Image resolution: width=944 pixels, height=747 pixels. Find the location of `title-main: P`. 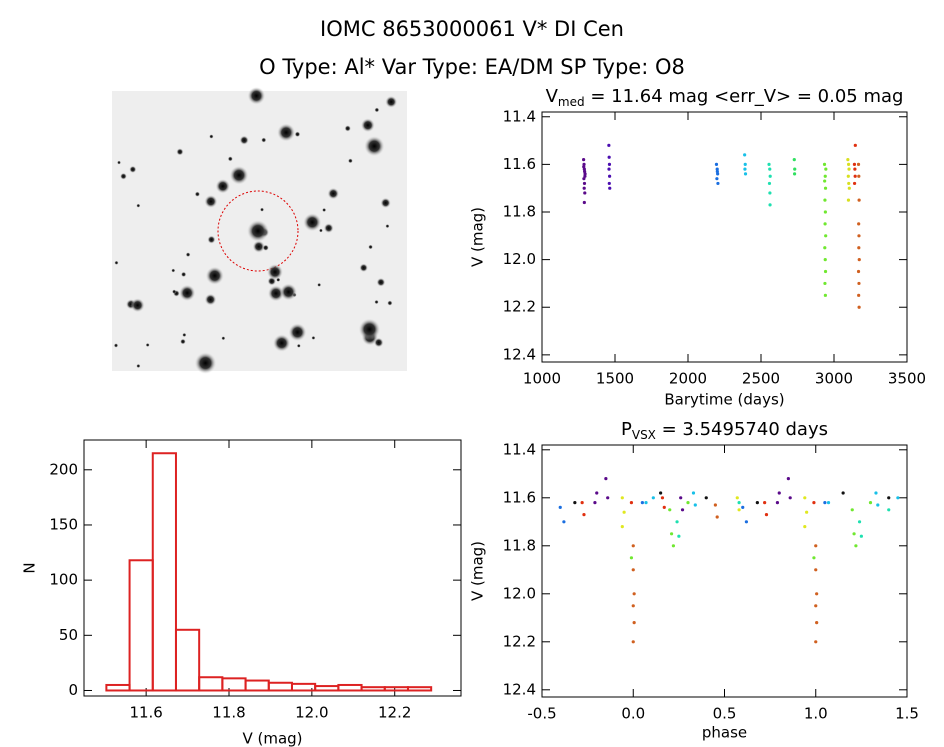

title-main: P is located at coordinates (626, 429).